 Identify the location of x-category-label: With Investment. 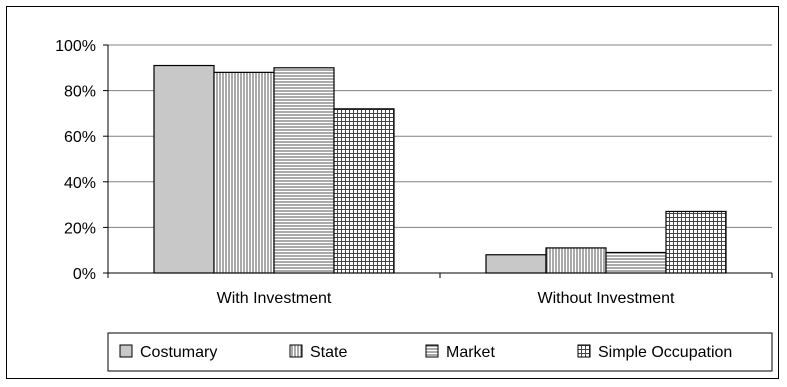
(274, 298).